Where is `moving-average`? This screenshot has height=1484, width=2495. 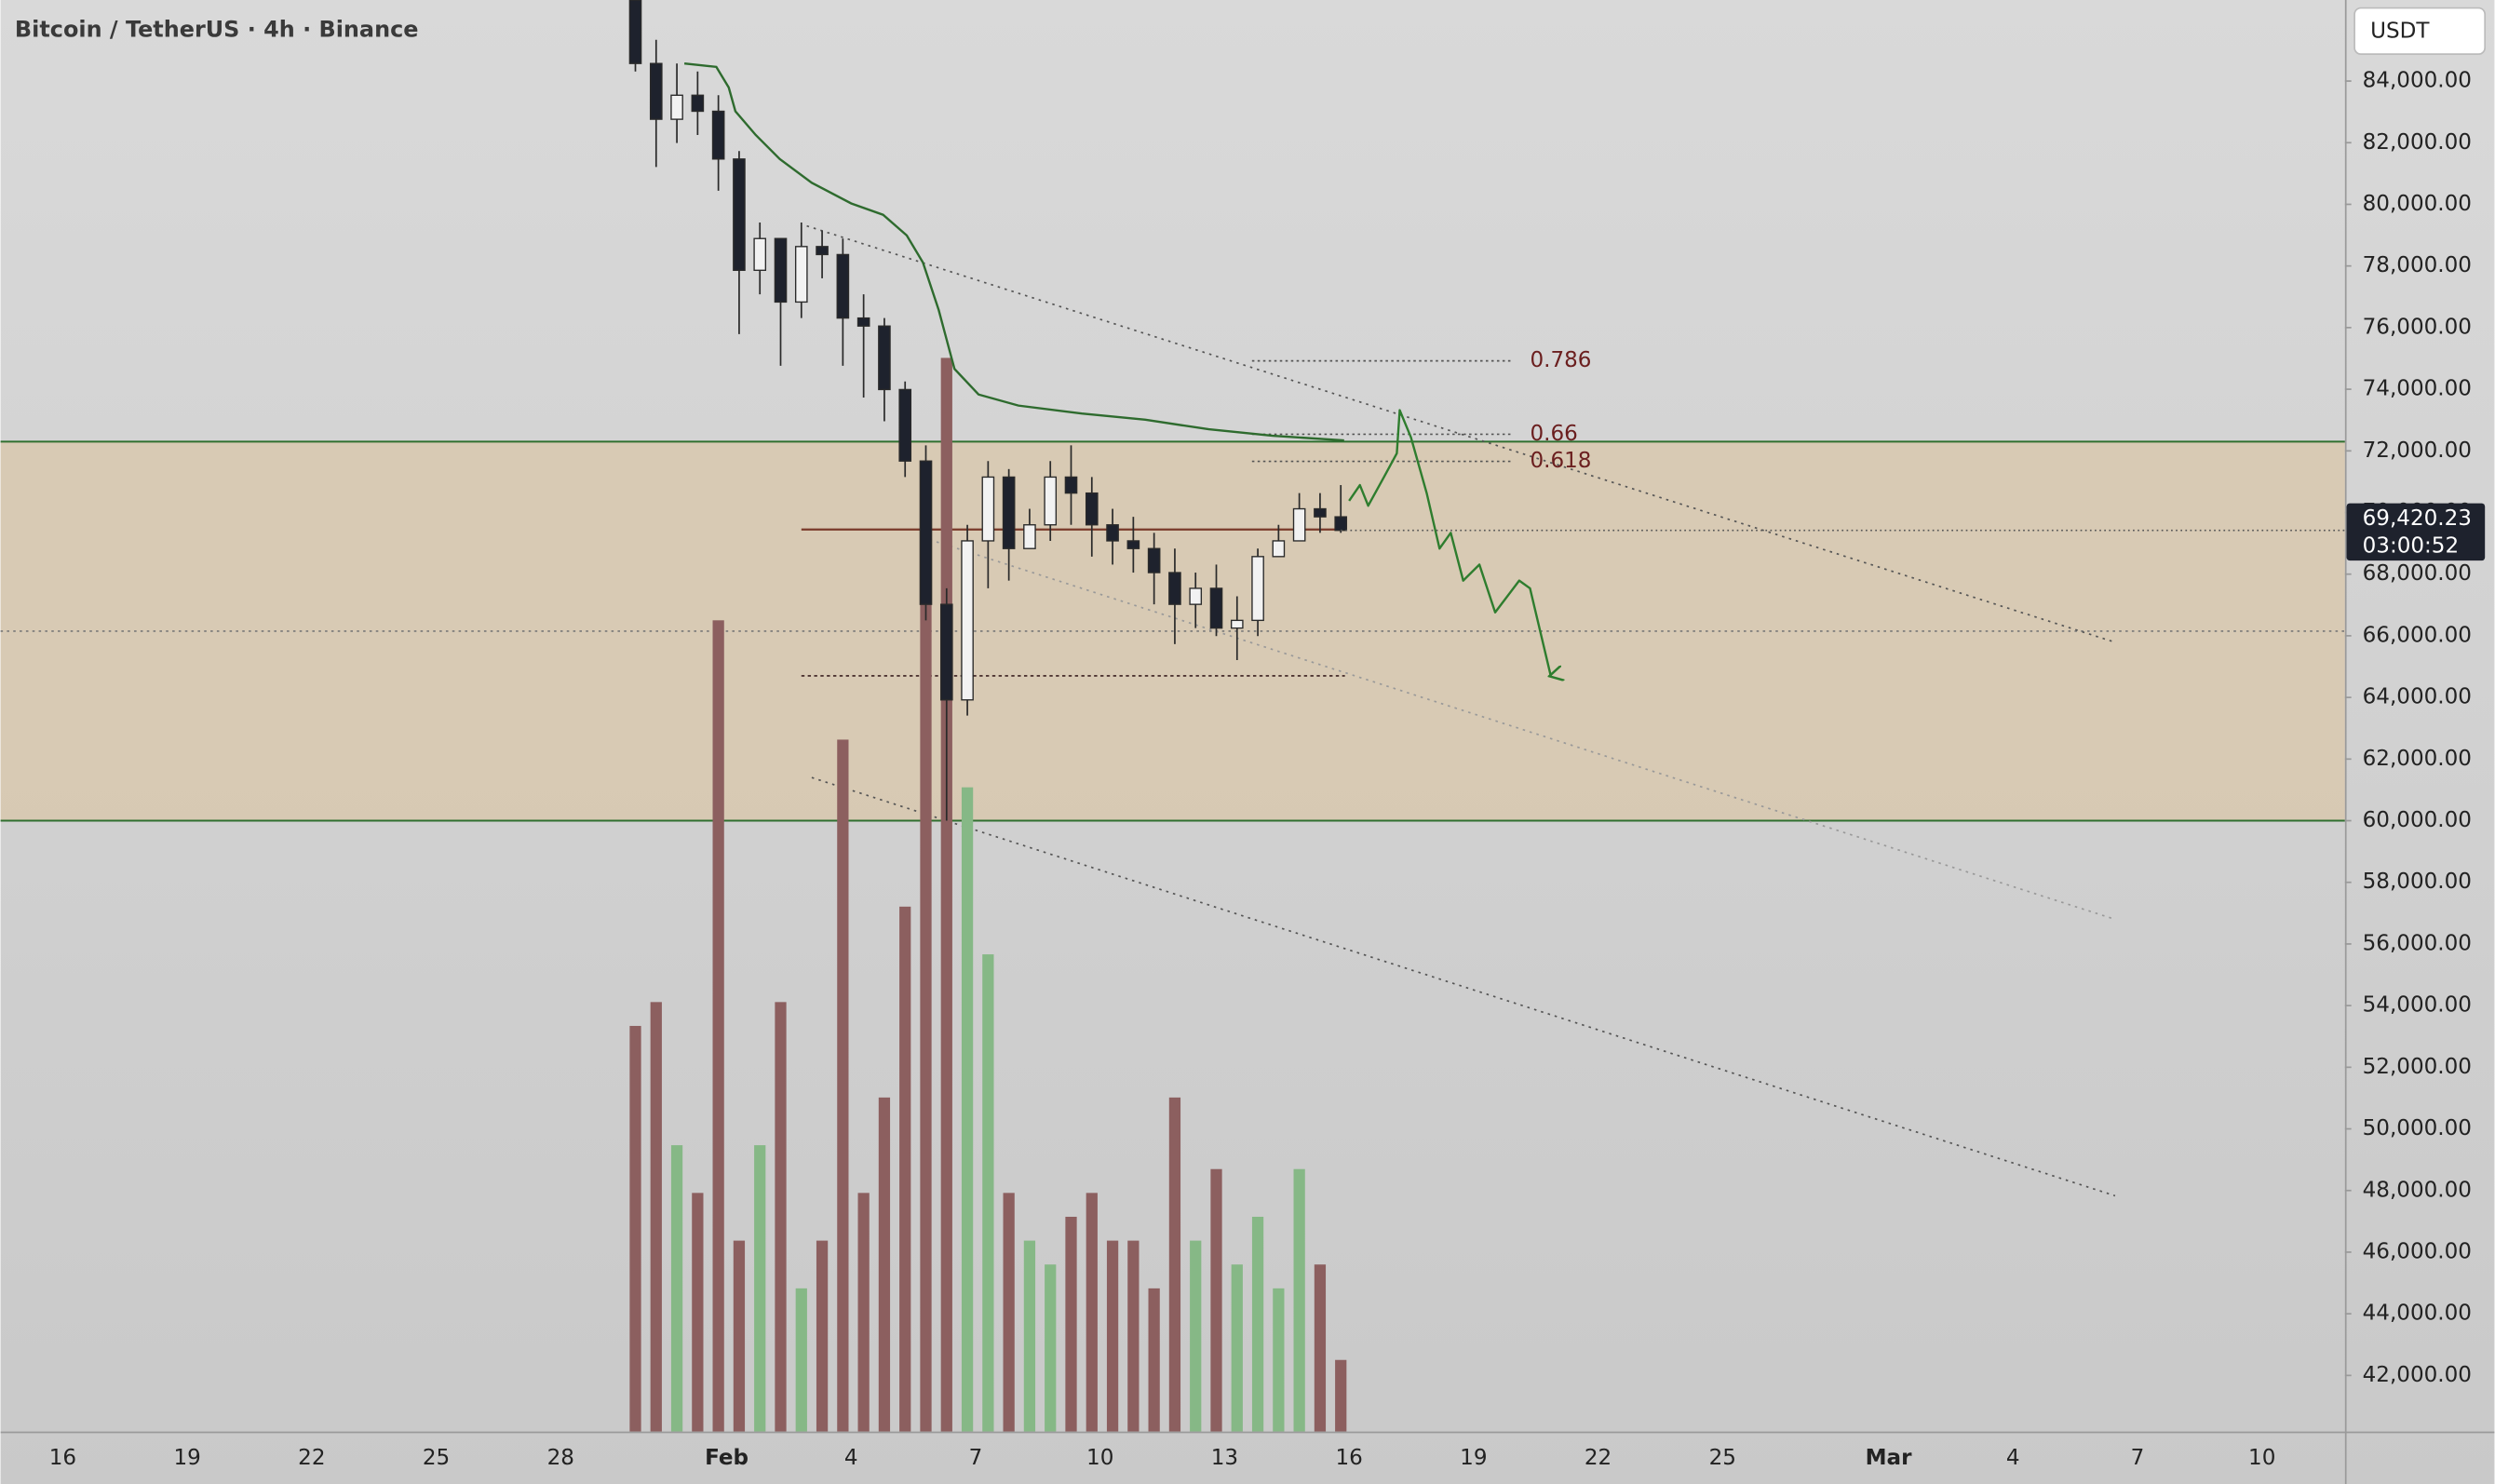
moving-average is located at coordinates (1013, 251).